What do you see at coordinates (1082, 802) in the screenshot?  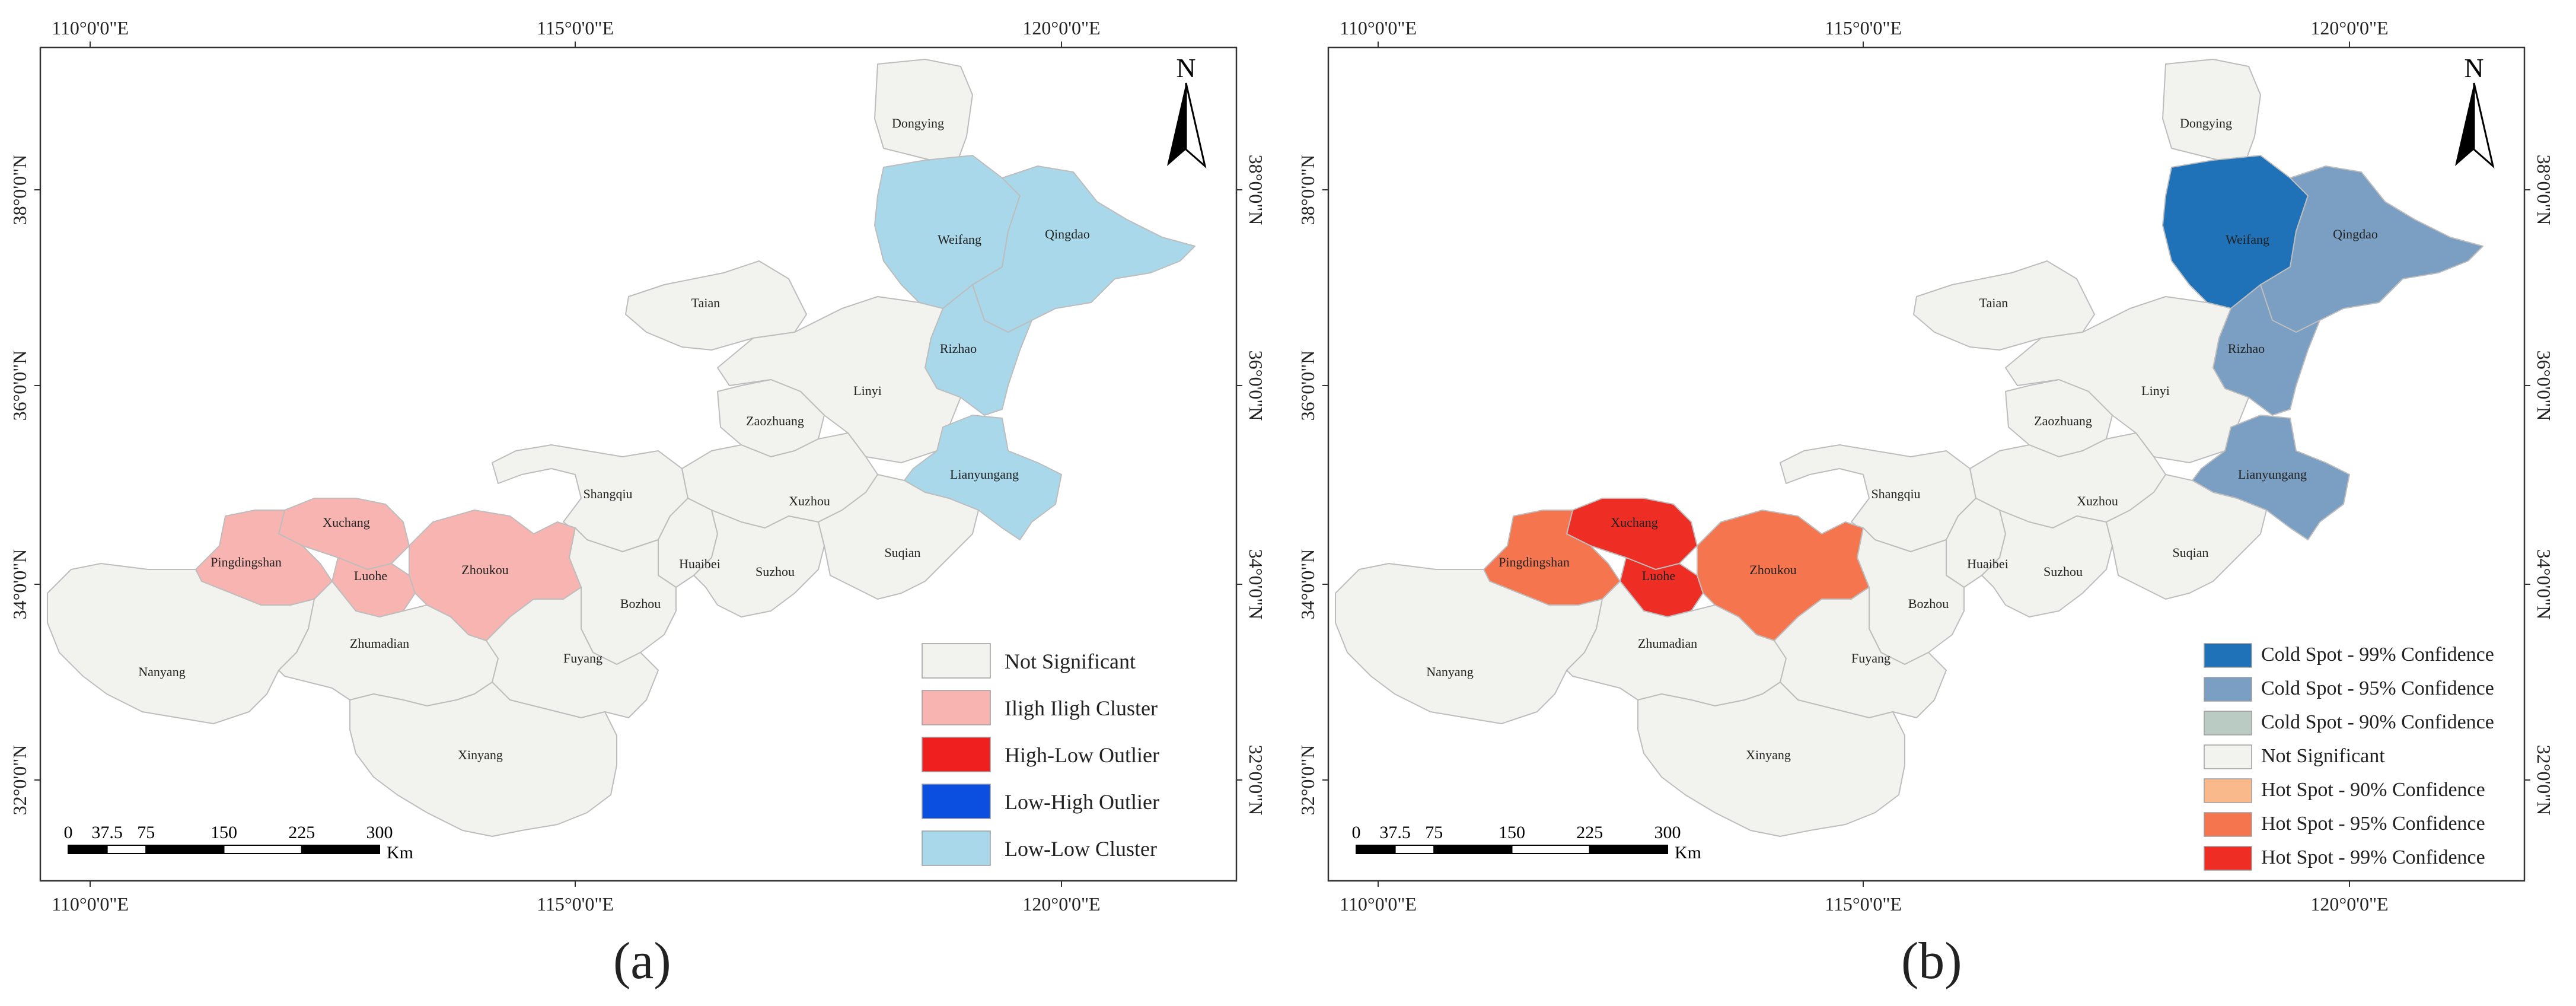 I see `legend-label: Low-High Outlier` at bounding box center [1082, 802].